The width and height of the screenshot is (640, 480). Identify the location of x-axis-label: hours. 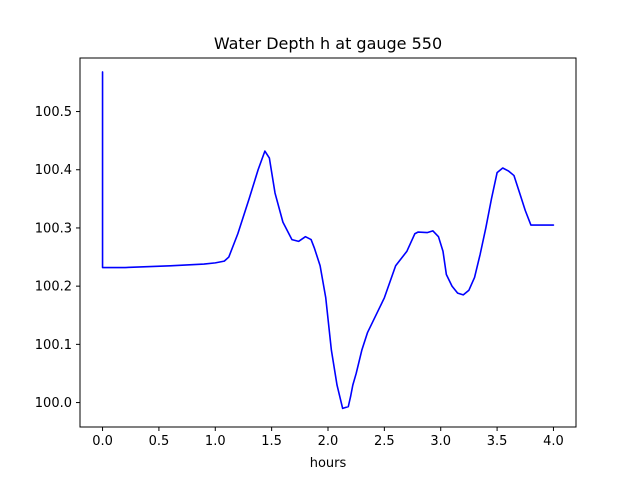
(328, 463).